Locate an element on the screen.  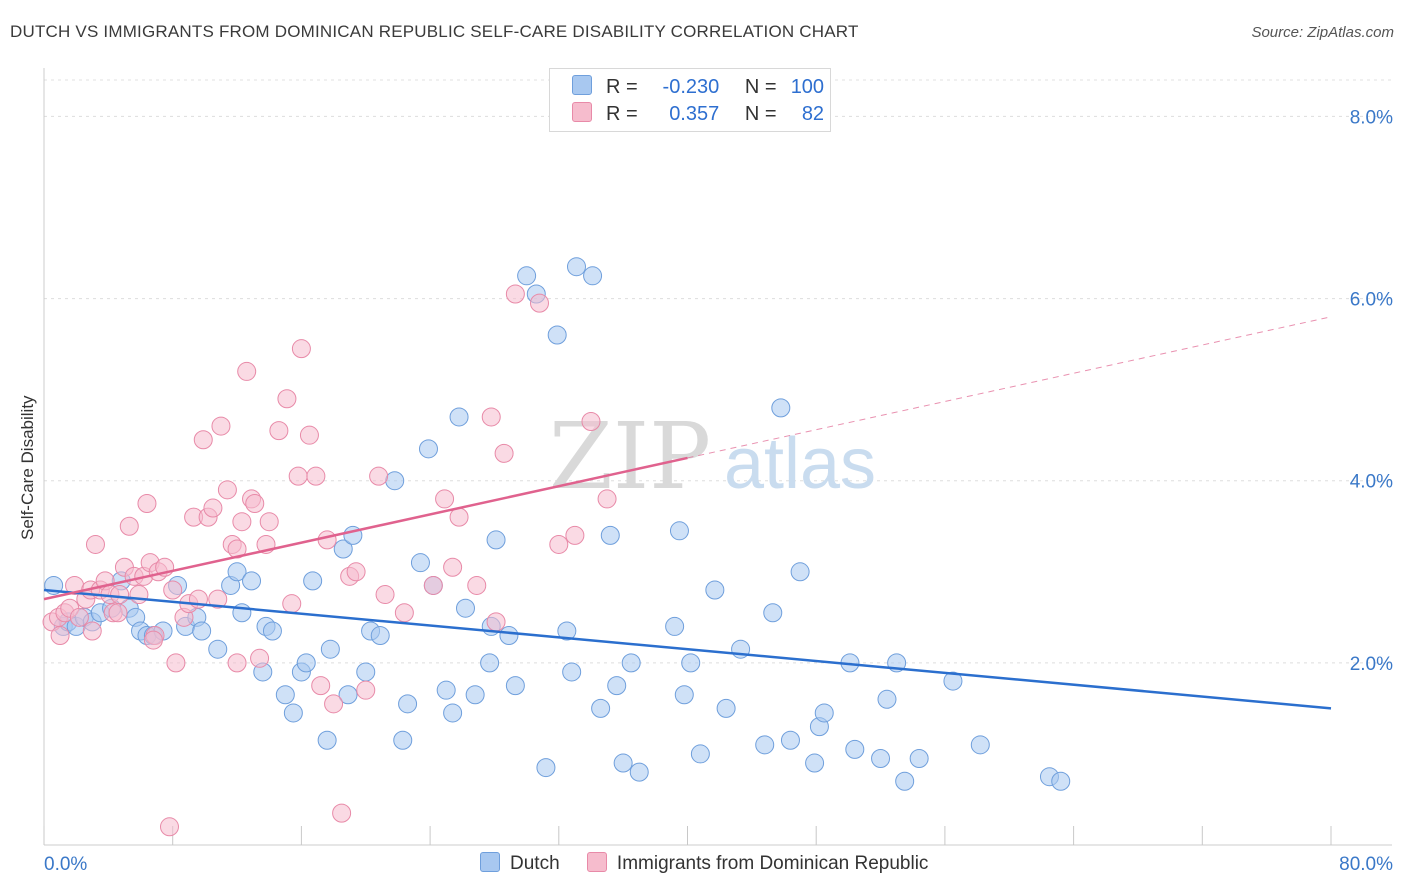
legend-n-value: 100 is located at coordinates (807, 87).